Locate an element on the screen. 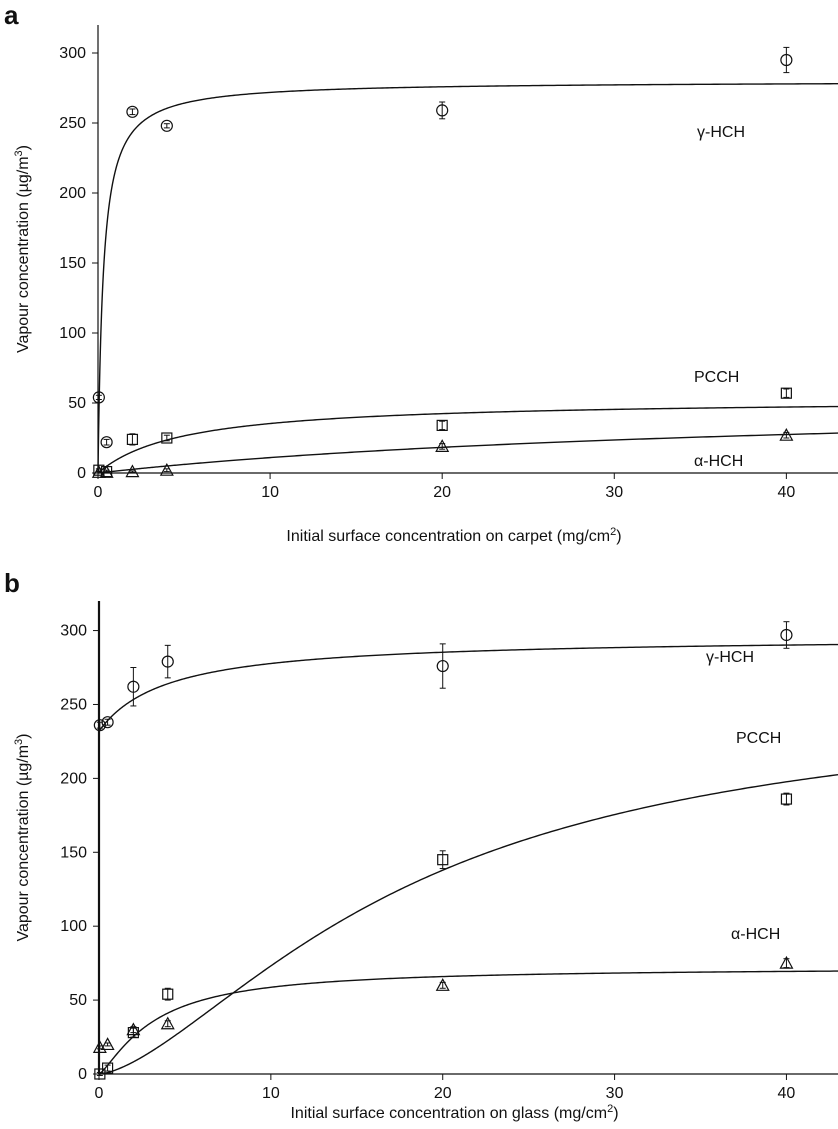  x-tick-label-a-0: 0 is located at coordinates (98, 492).